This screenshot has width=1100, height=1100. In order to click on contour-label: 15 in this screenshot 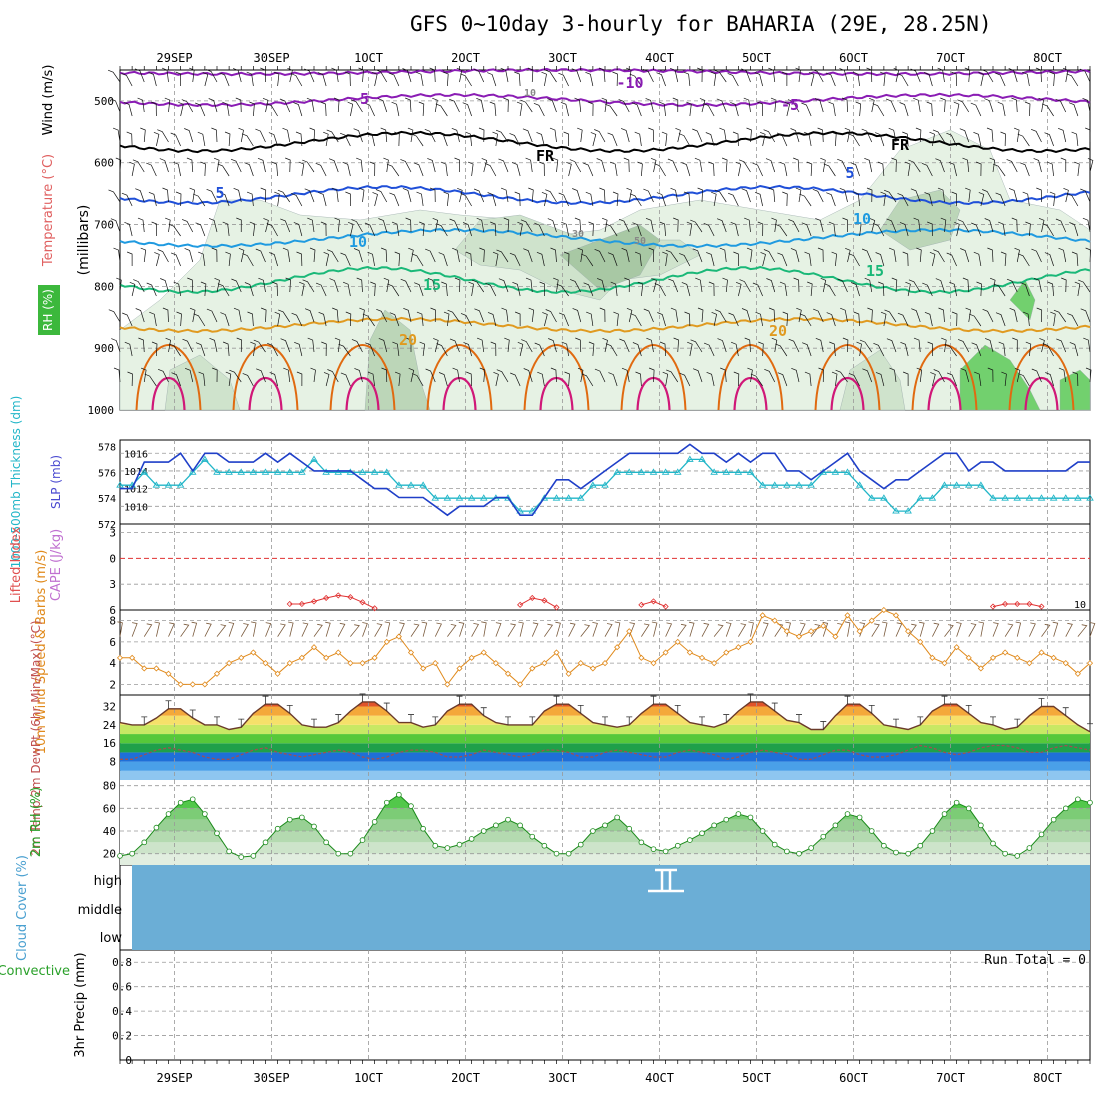, I will do `click(432, 285)`.